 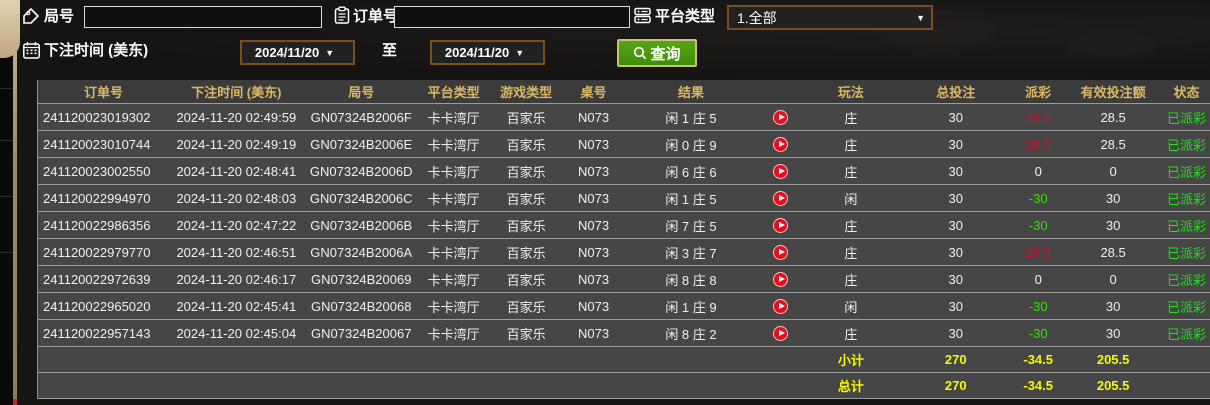 I want to click on result-cell: 闲 1 庄 9, so click(x=691, y=307).